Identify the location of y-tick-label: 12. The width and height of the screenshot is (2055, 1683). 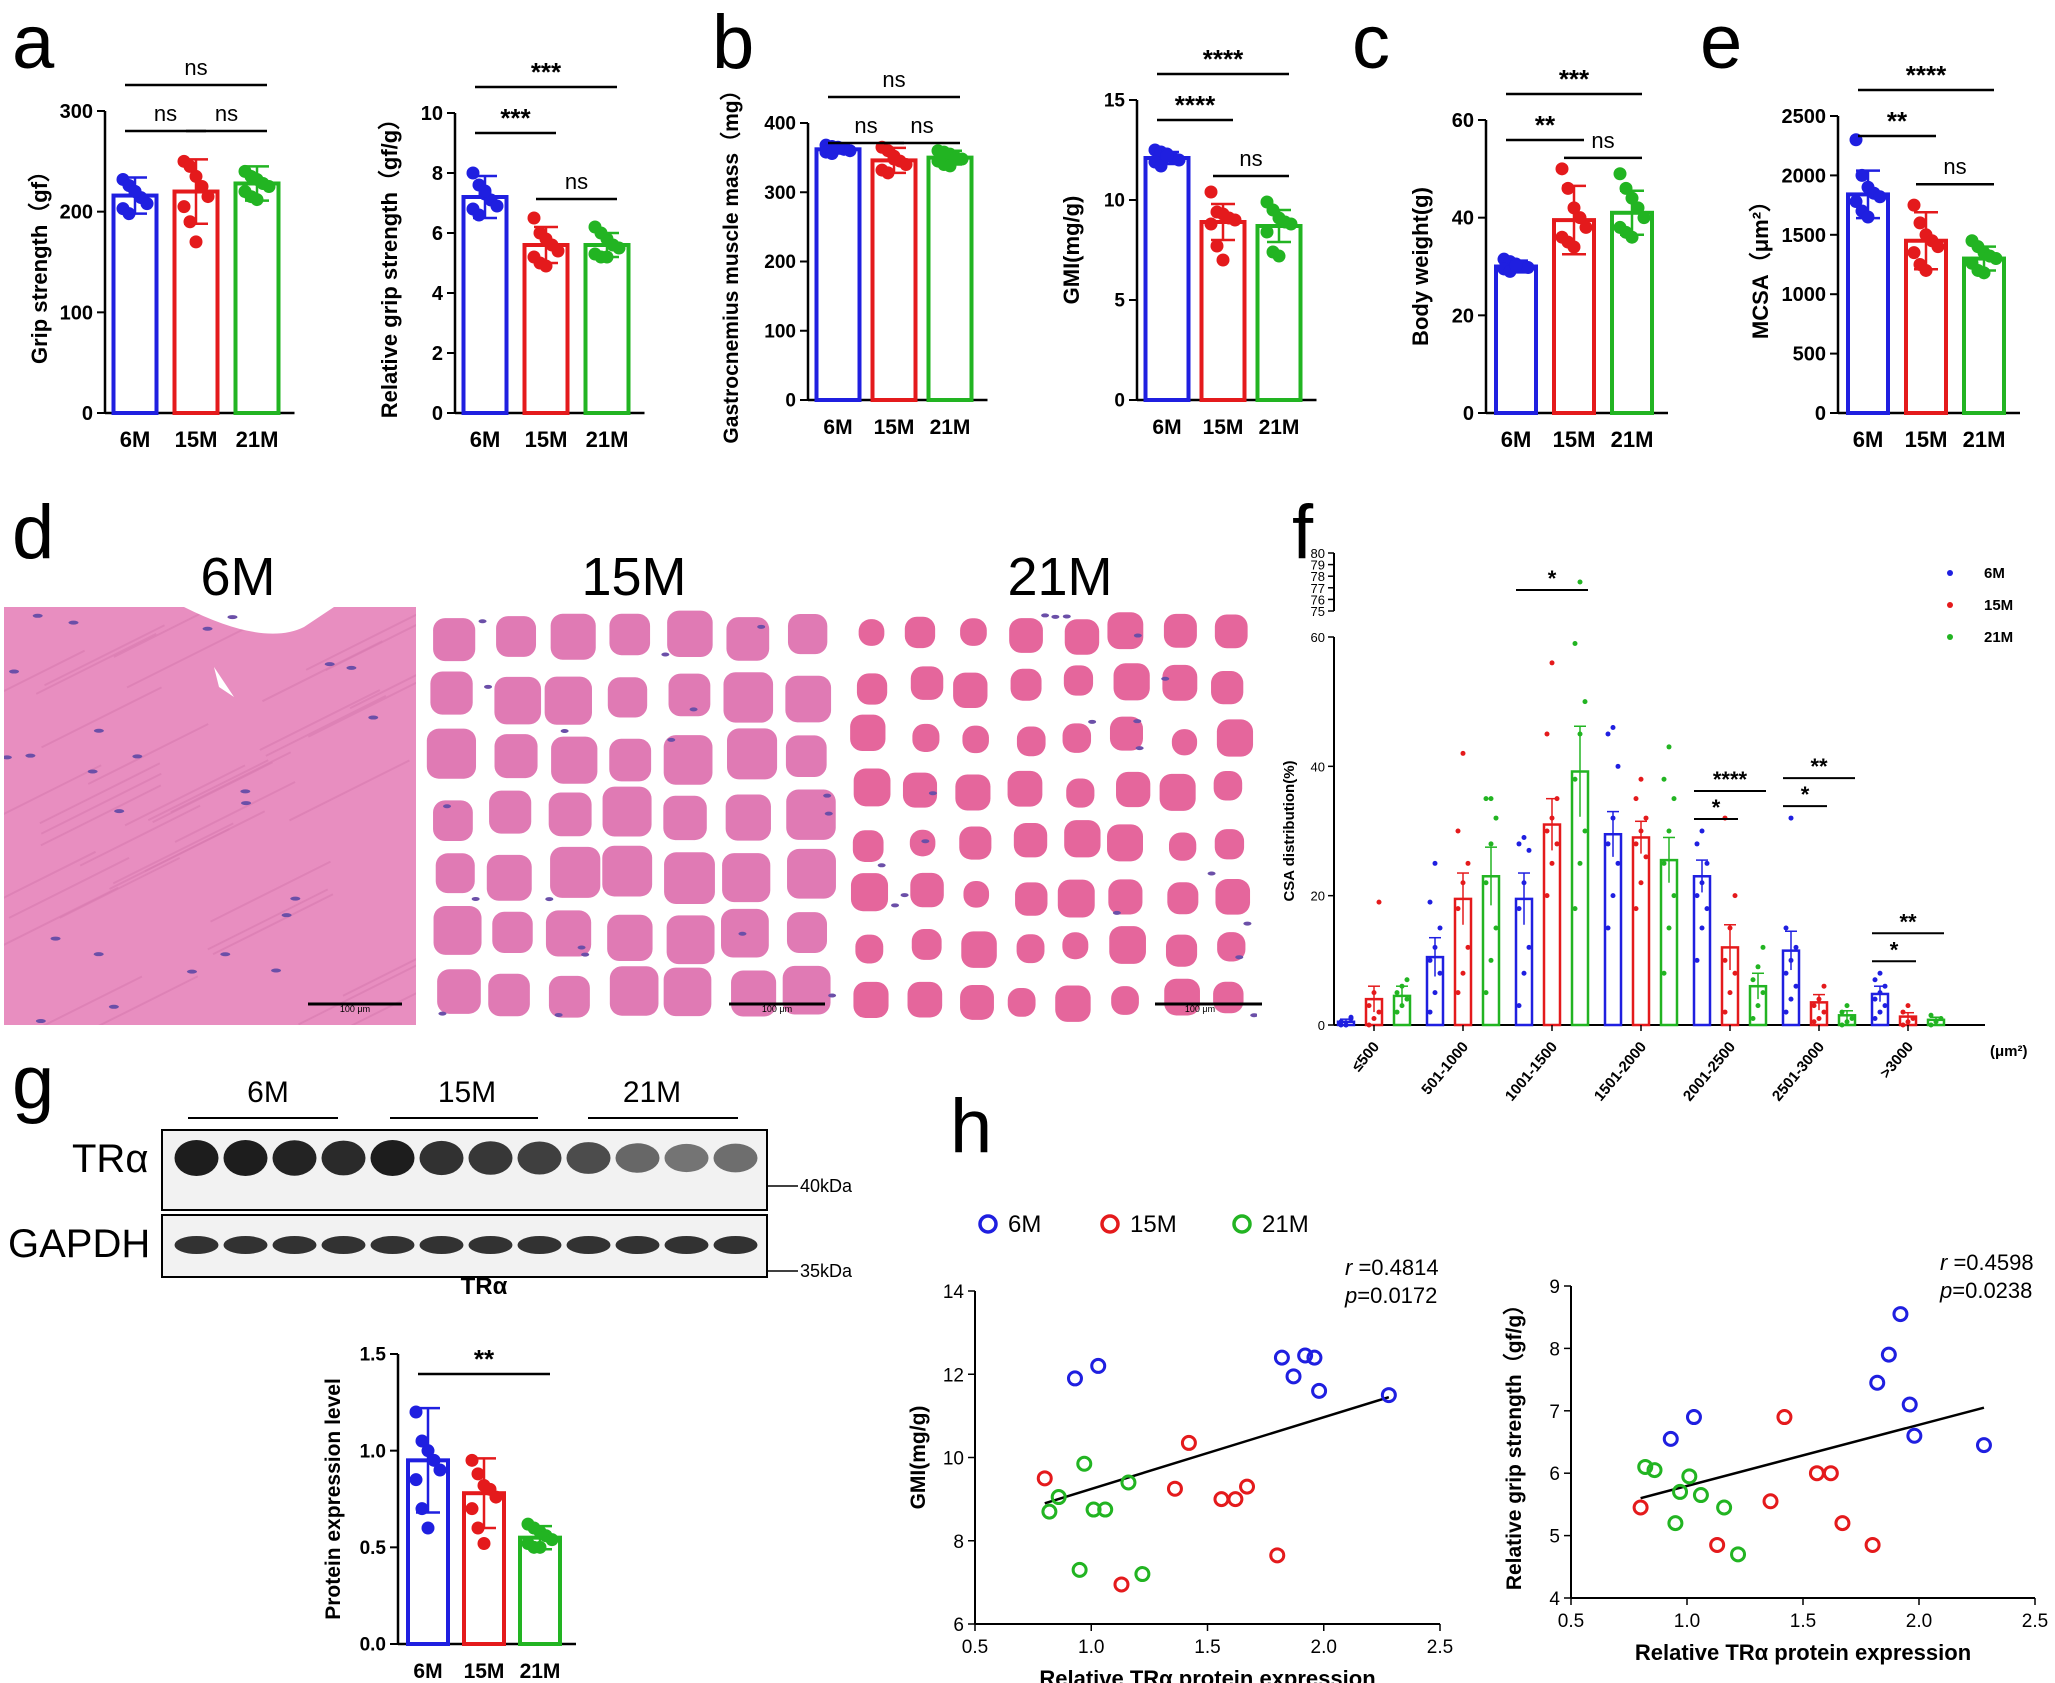
(953, 1375).